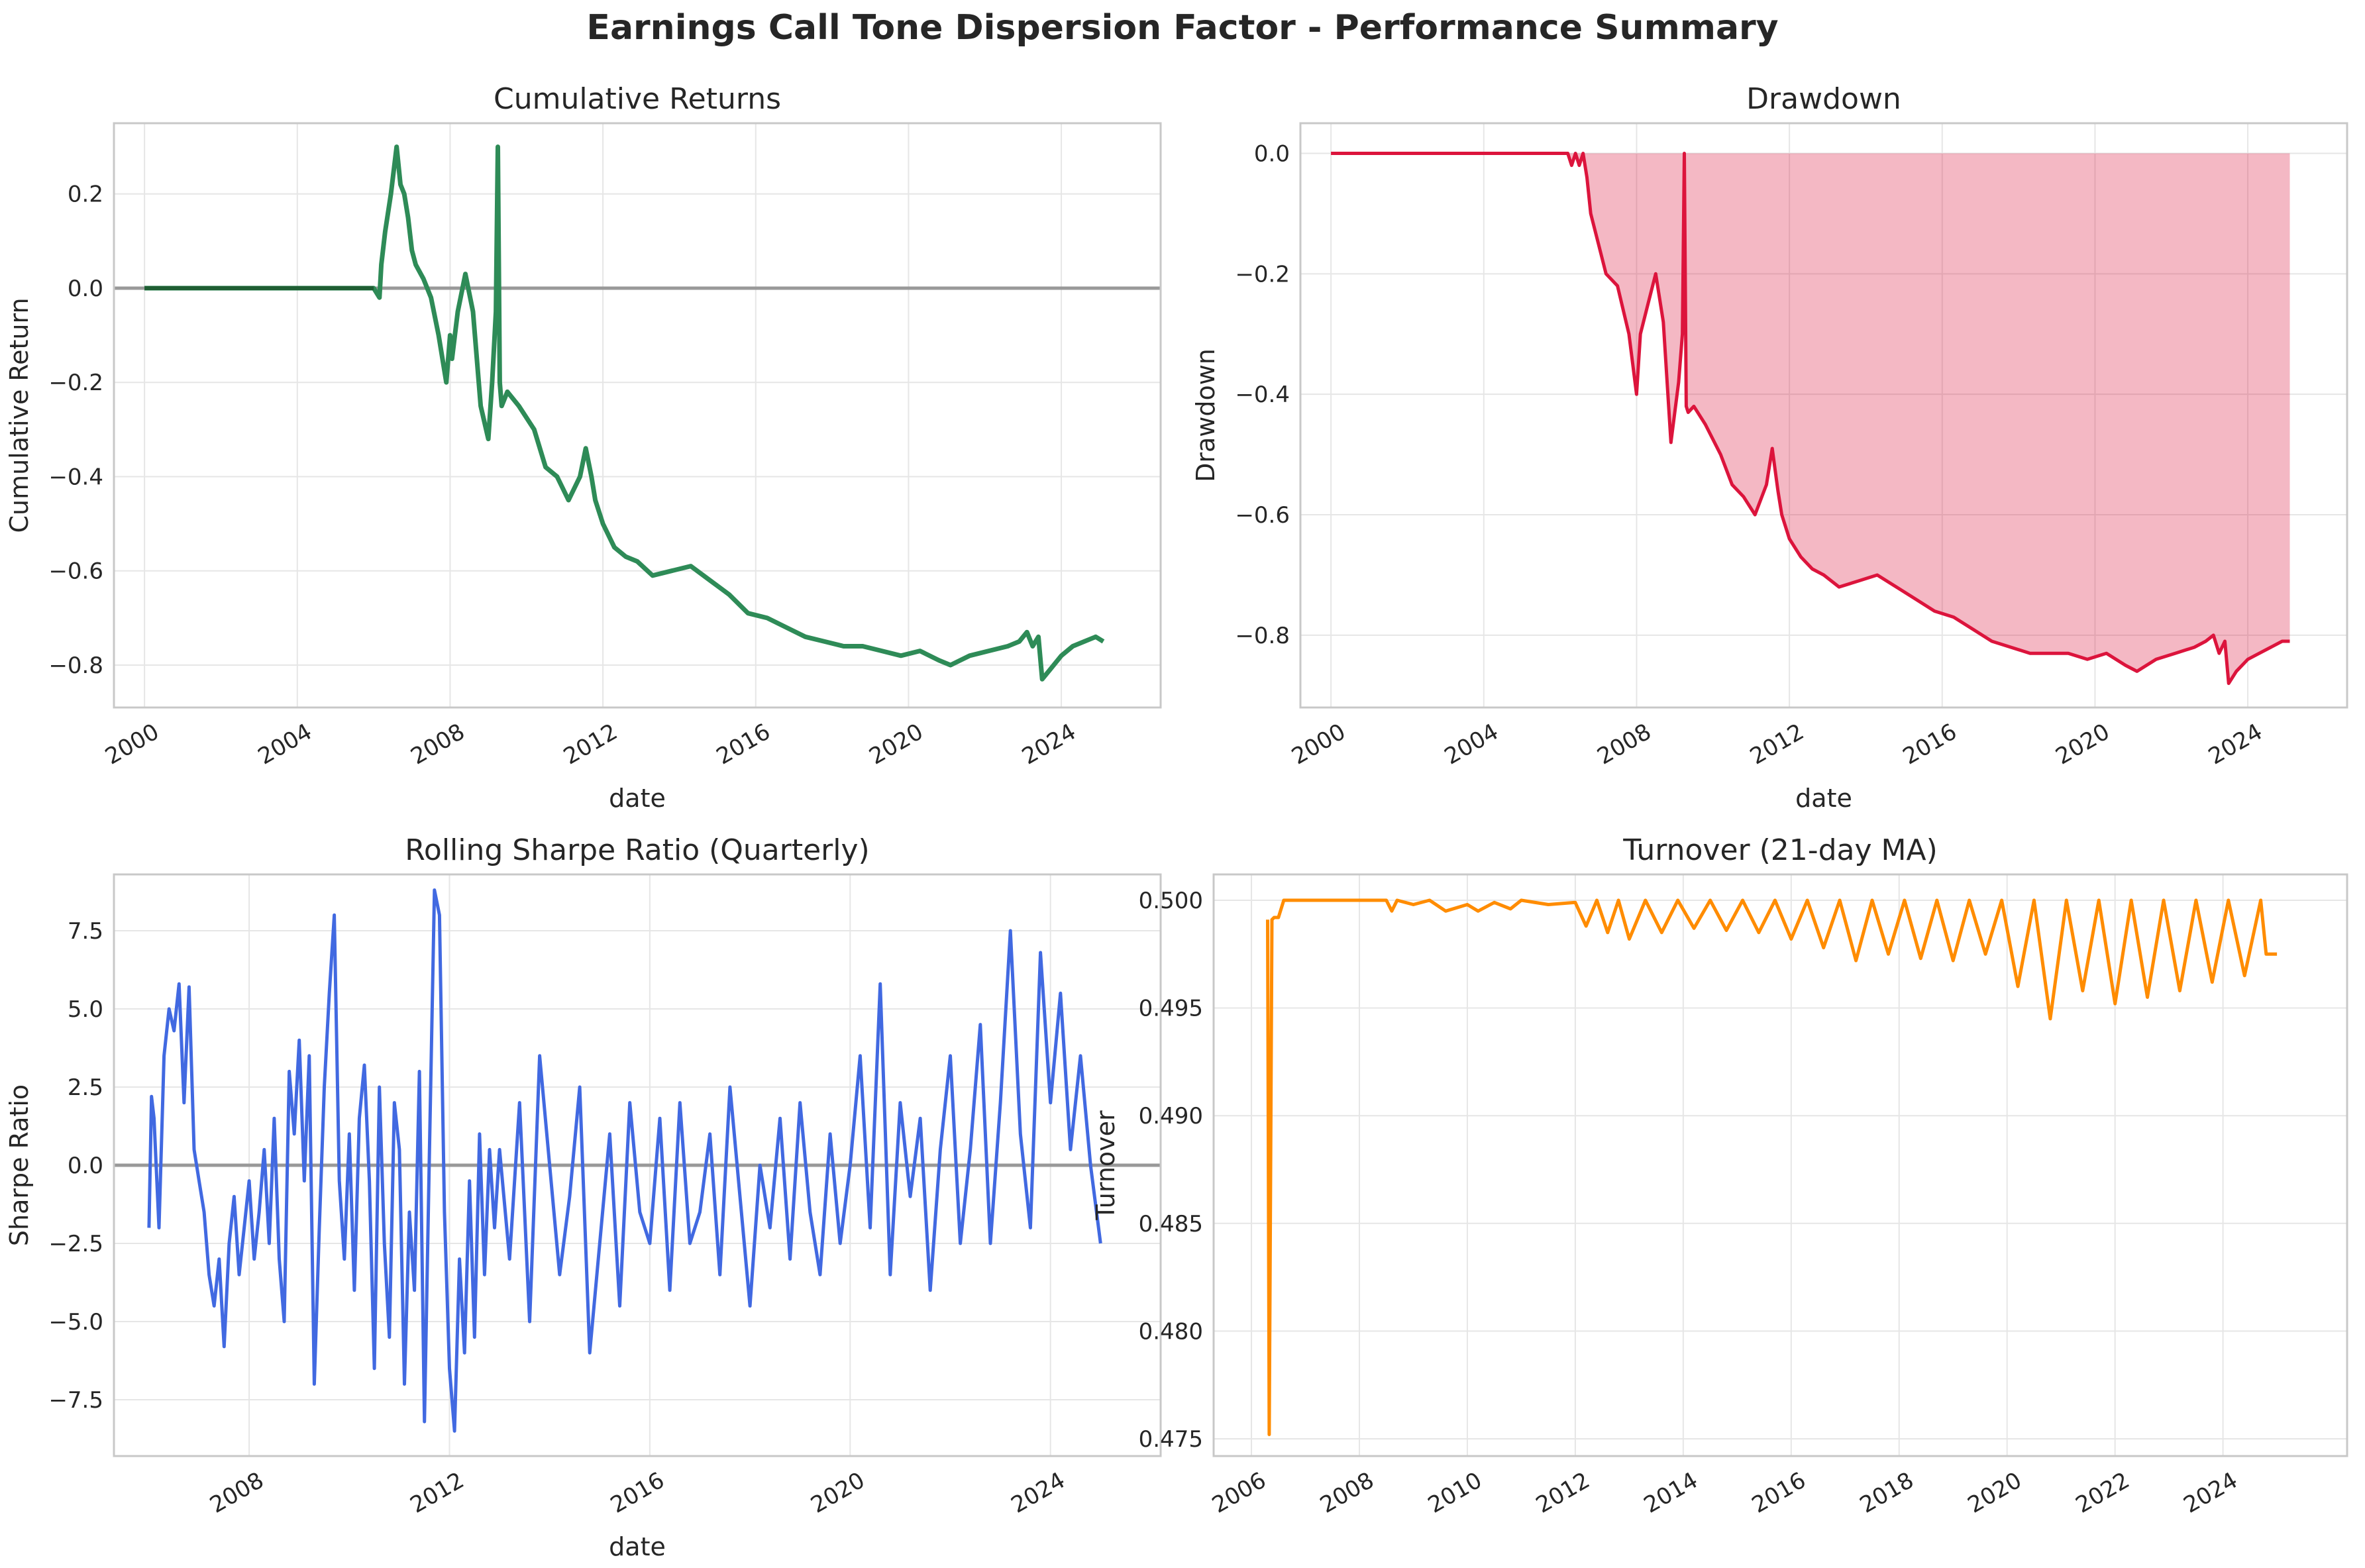 This screenshot has width=2365, height=1568. I want to click on plot-area-turnover, so click(1772, 1167).